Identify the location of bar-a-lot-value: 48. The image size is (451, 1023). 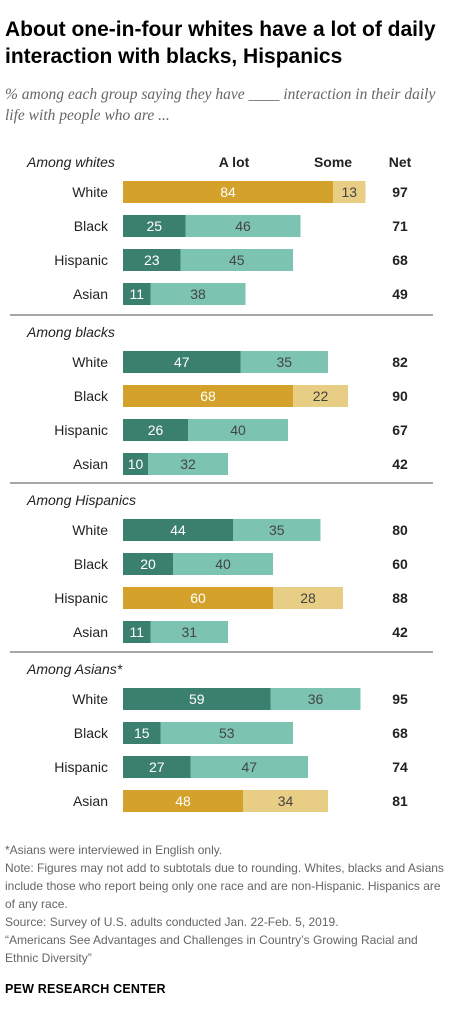
(183, 801).